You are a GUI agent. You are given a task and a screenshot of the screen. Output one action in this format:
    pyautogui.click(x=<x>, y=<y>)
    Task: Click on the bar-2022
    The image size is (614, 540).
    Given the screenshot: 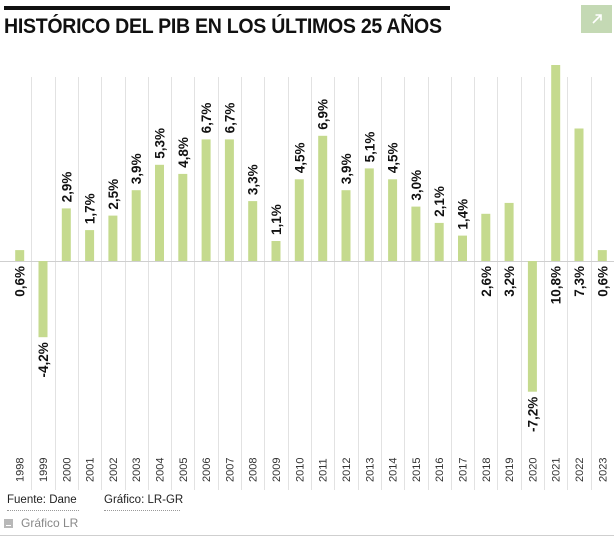 What is the action you would take?
    pyautogui.click(x=579, y=194)
    